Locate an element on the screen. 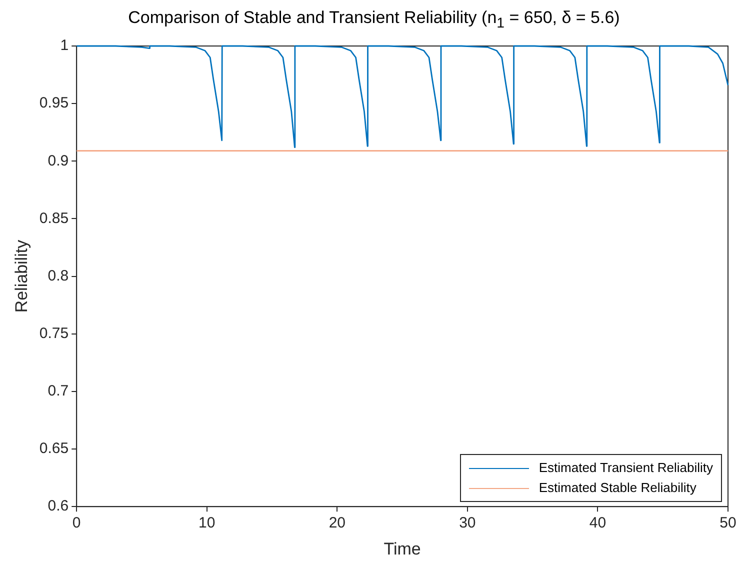  x-tick-label: 20 is located at coordinates (337, 523).